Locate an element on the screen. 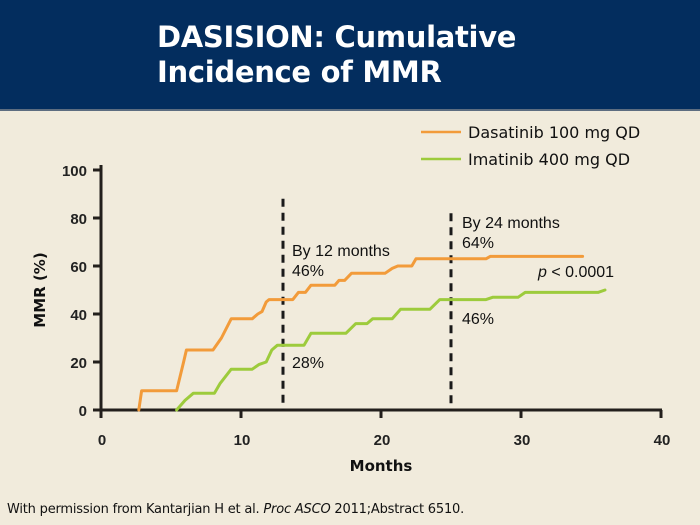 This screenshot has width=700, height=525. slide-title: DASISION: Cumulative Incidence of MMR is located at coordinates (336, 55).